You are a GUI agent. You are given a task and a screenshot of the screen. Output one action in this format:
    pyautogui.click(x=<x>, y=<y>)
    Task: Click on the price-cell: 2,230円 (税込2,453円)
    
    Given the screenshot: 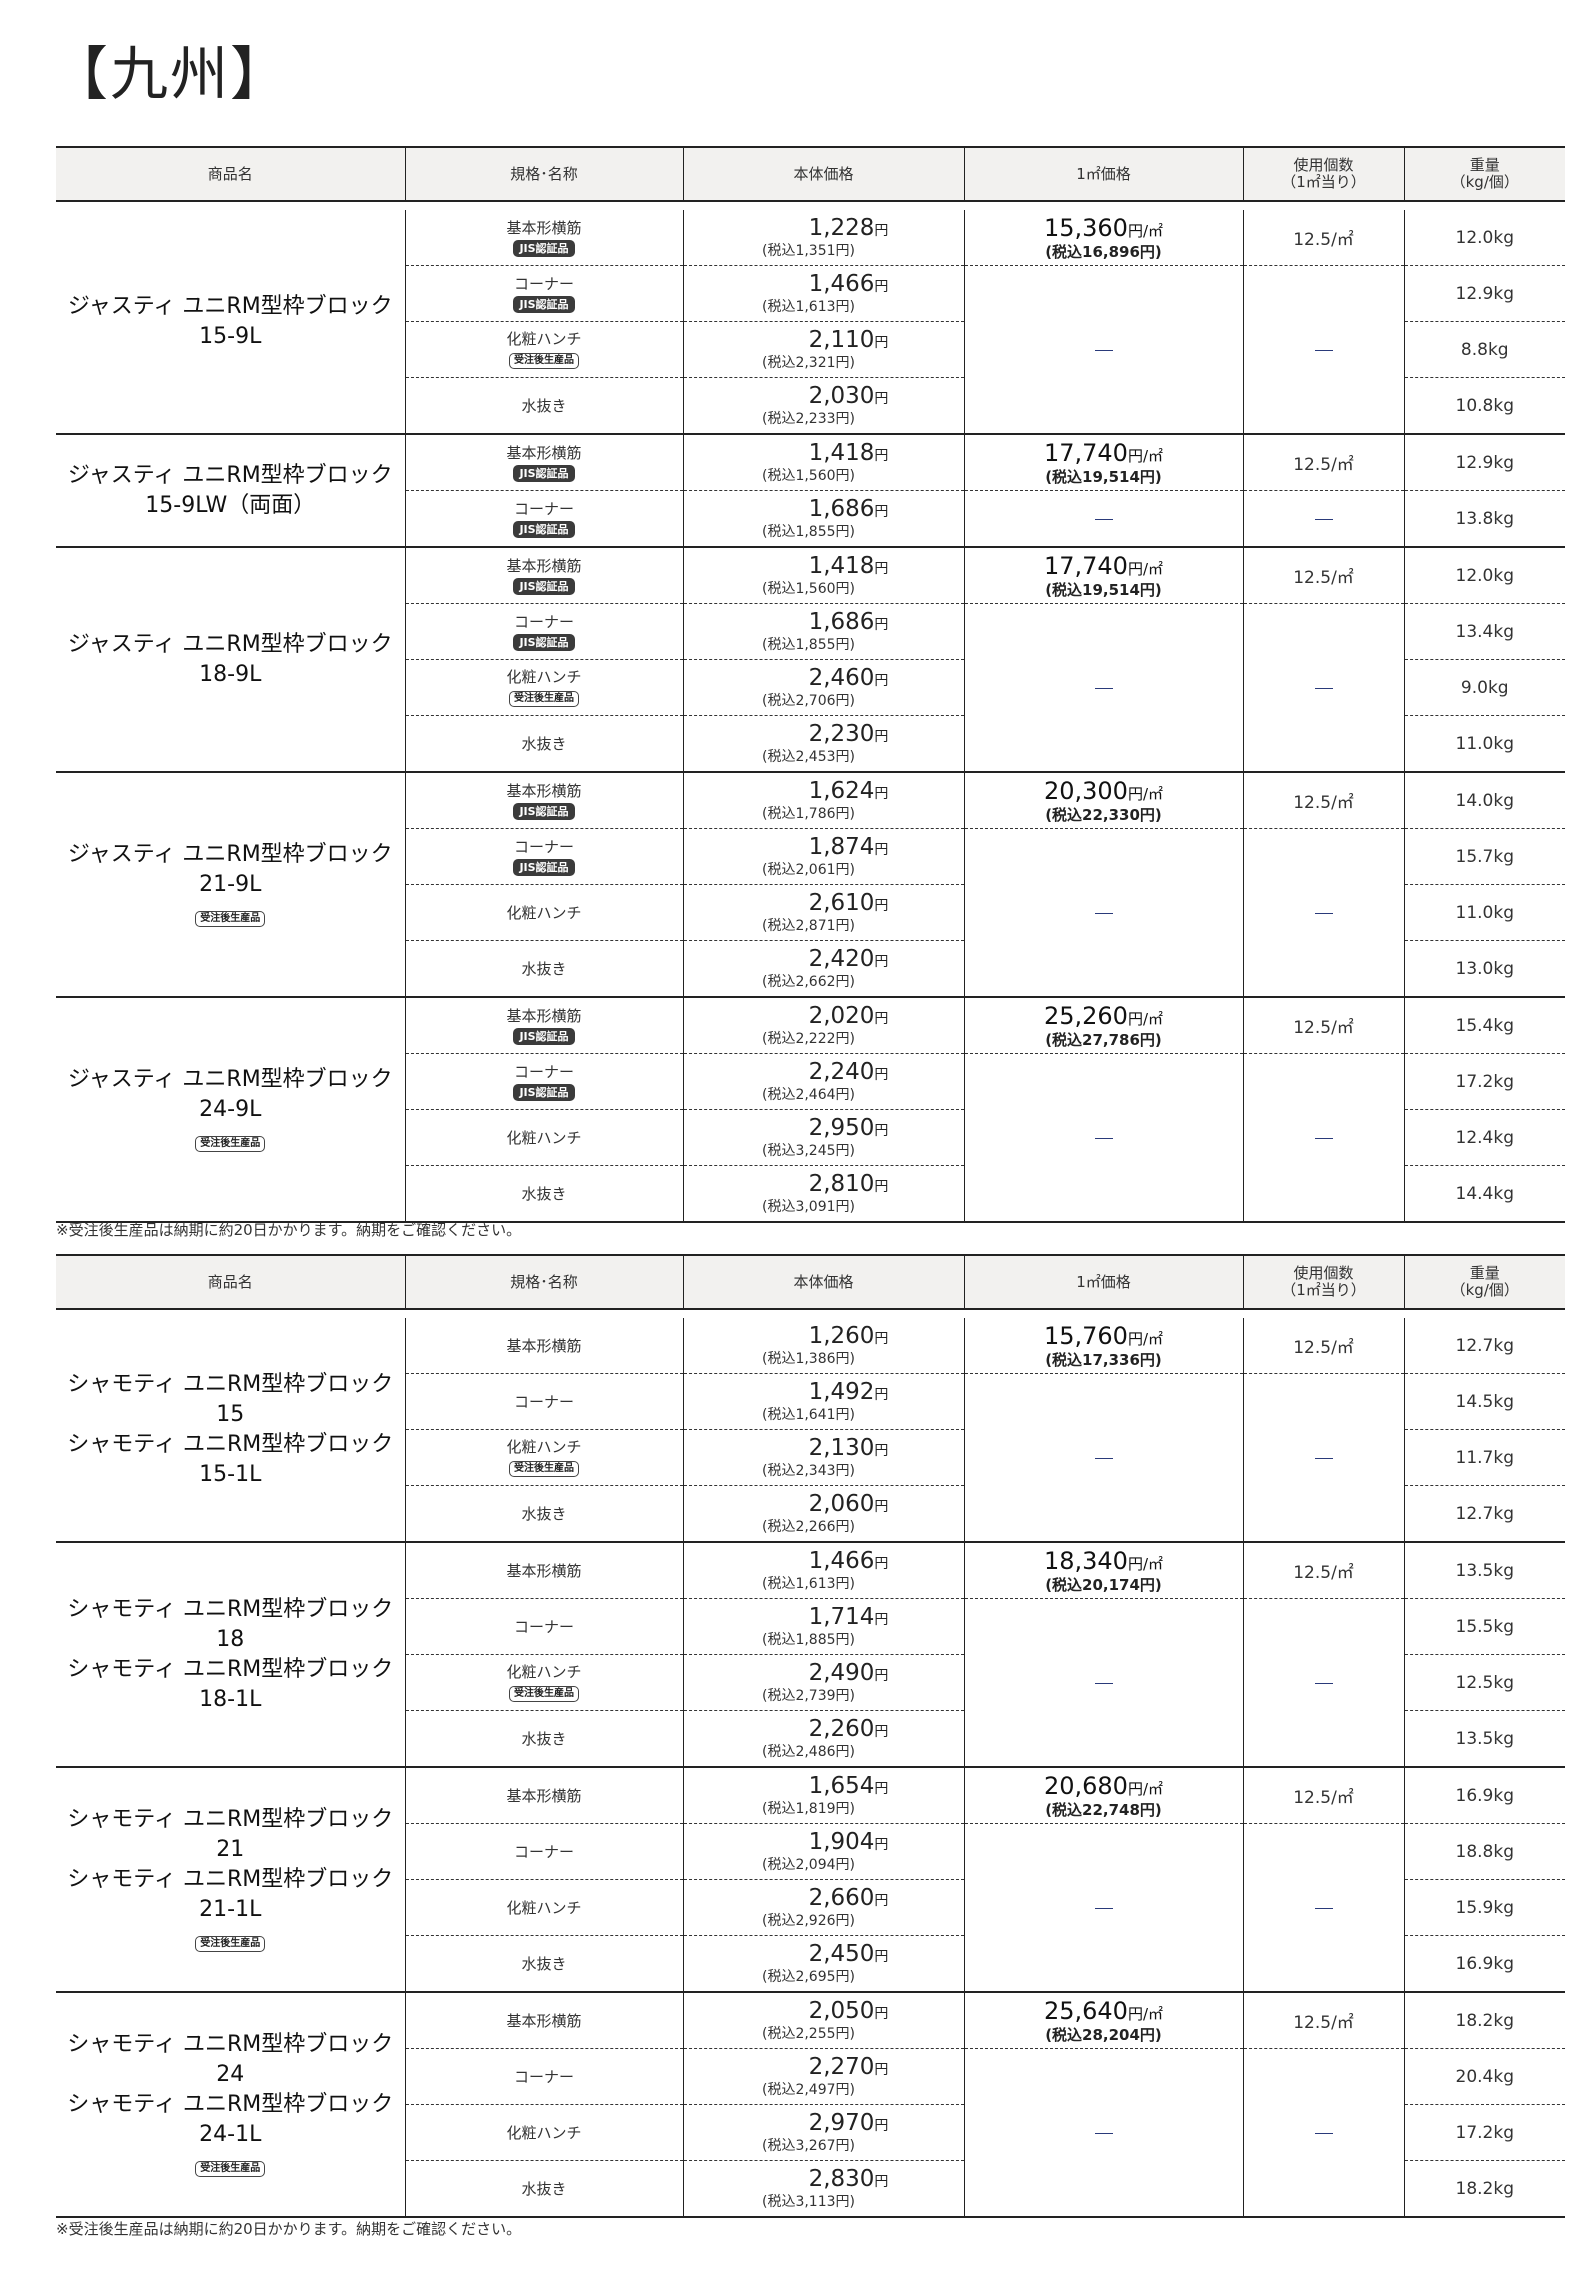 What is the action you would take?
    pyautogui.click(x=823, y=744)
    